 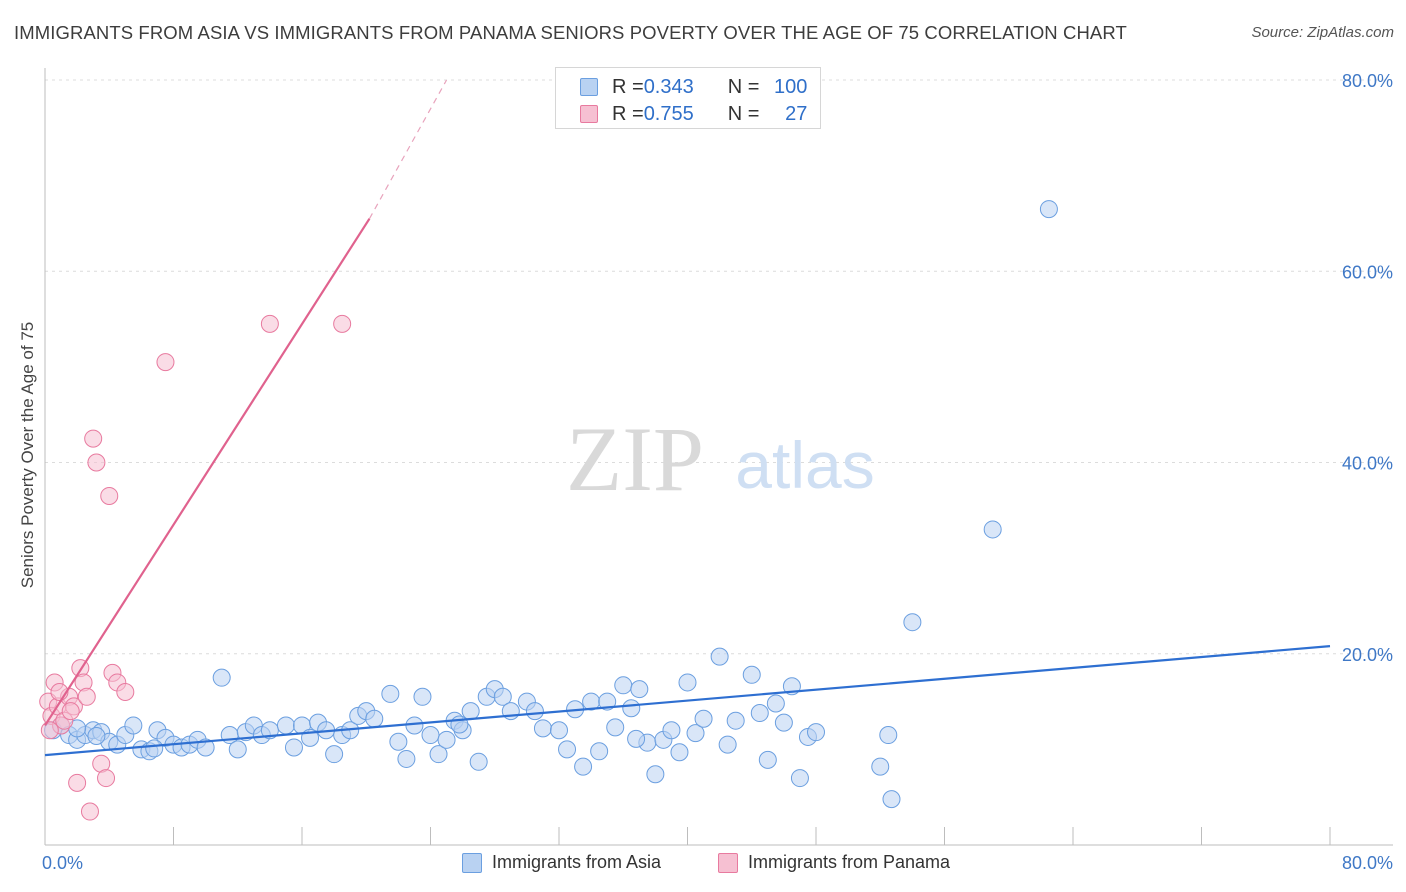 I want to click on watermark: ZIP atlas, so click(x=720, y=459).